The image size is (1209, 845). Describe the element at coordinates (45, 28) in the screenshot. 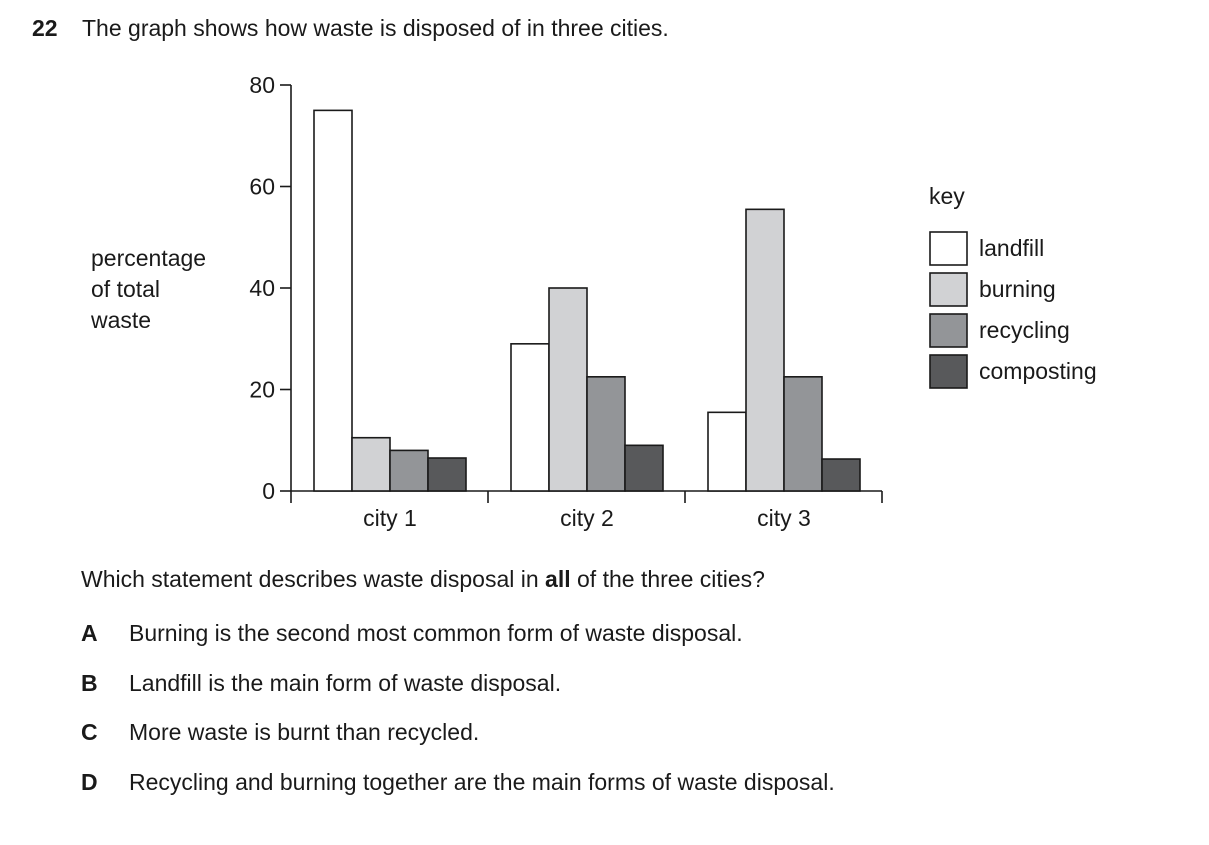

I see `question-number: 22` at that location.